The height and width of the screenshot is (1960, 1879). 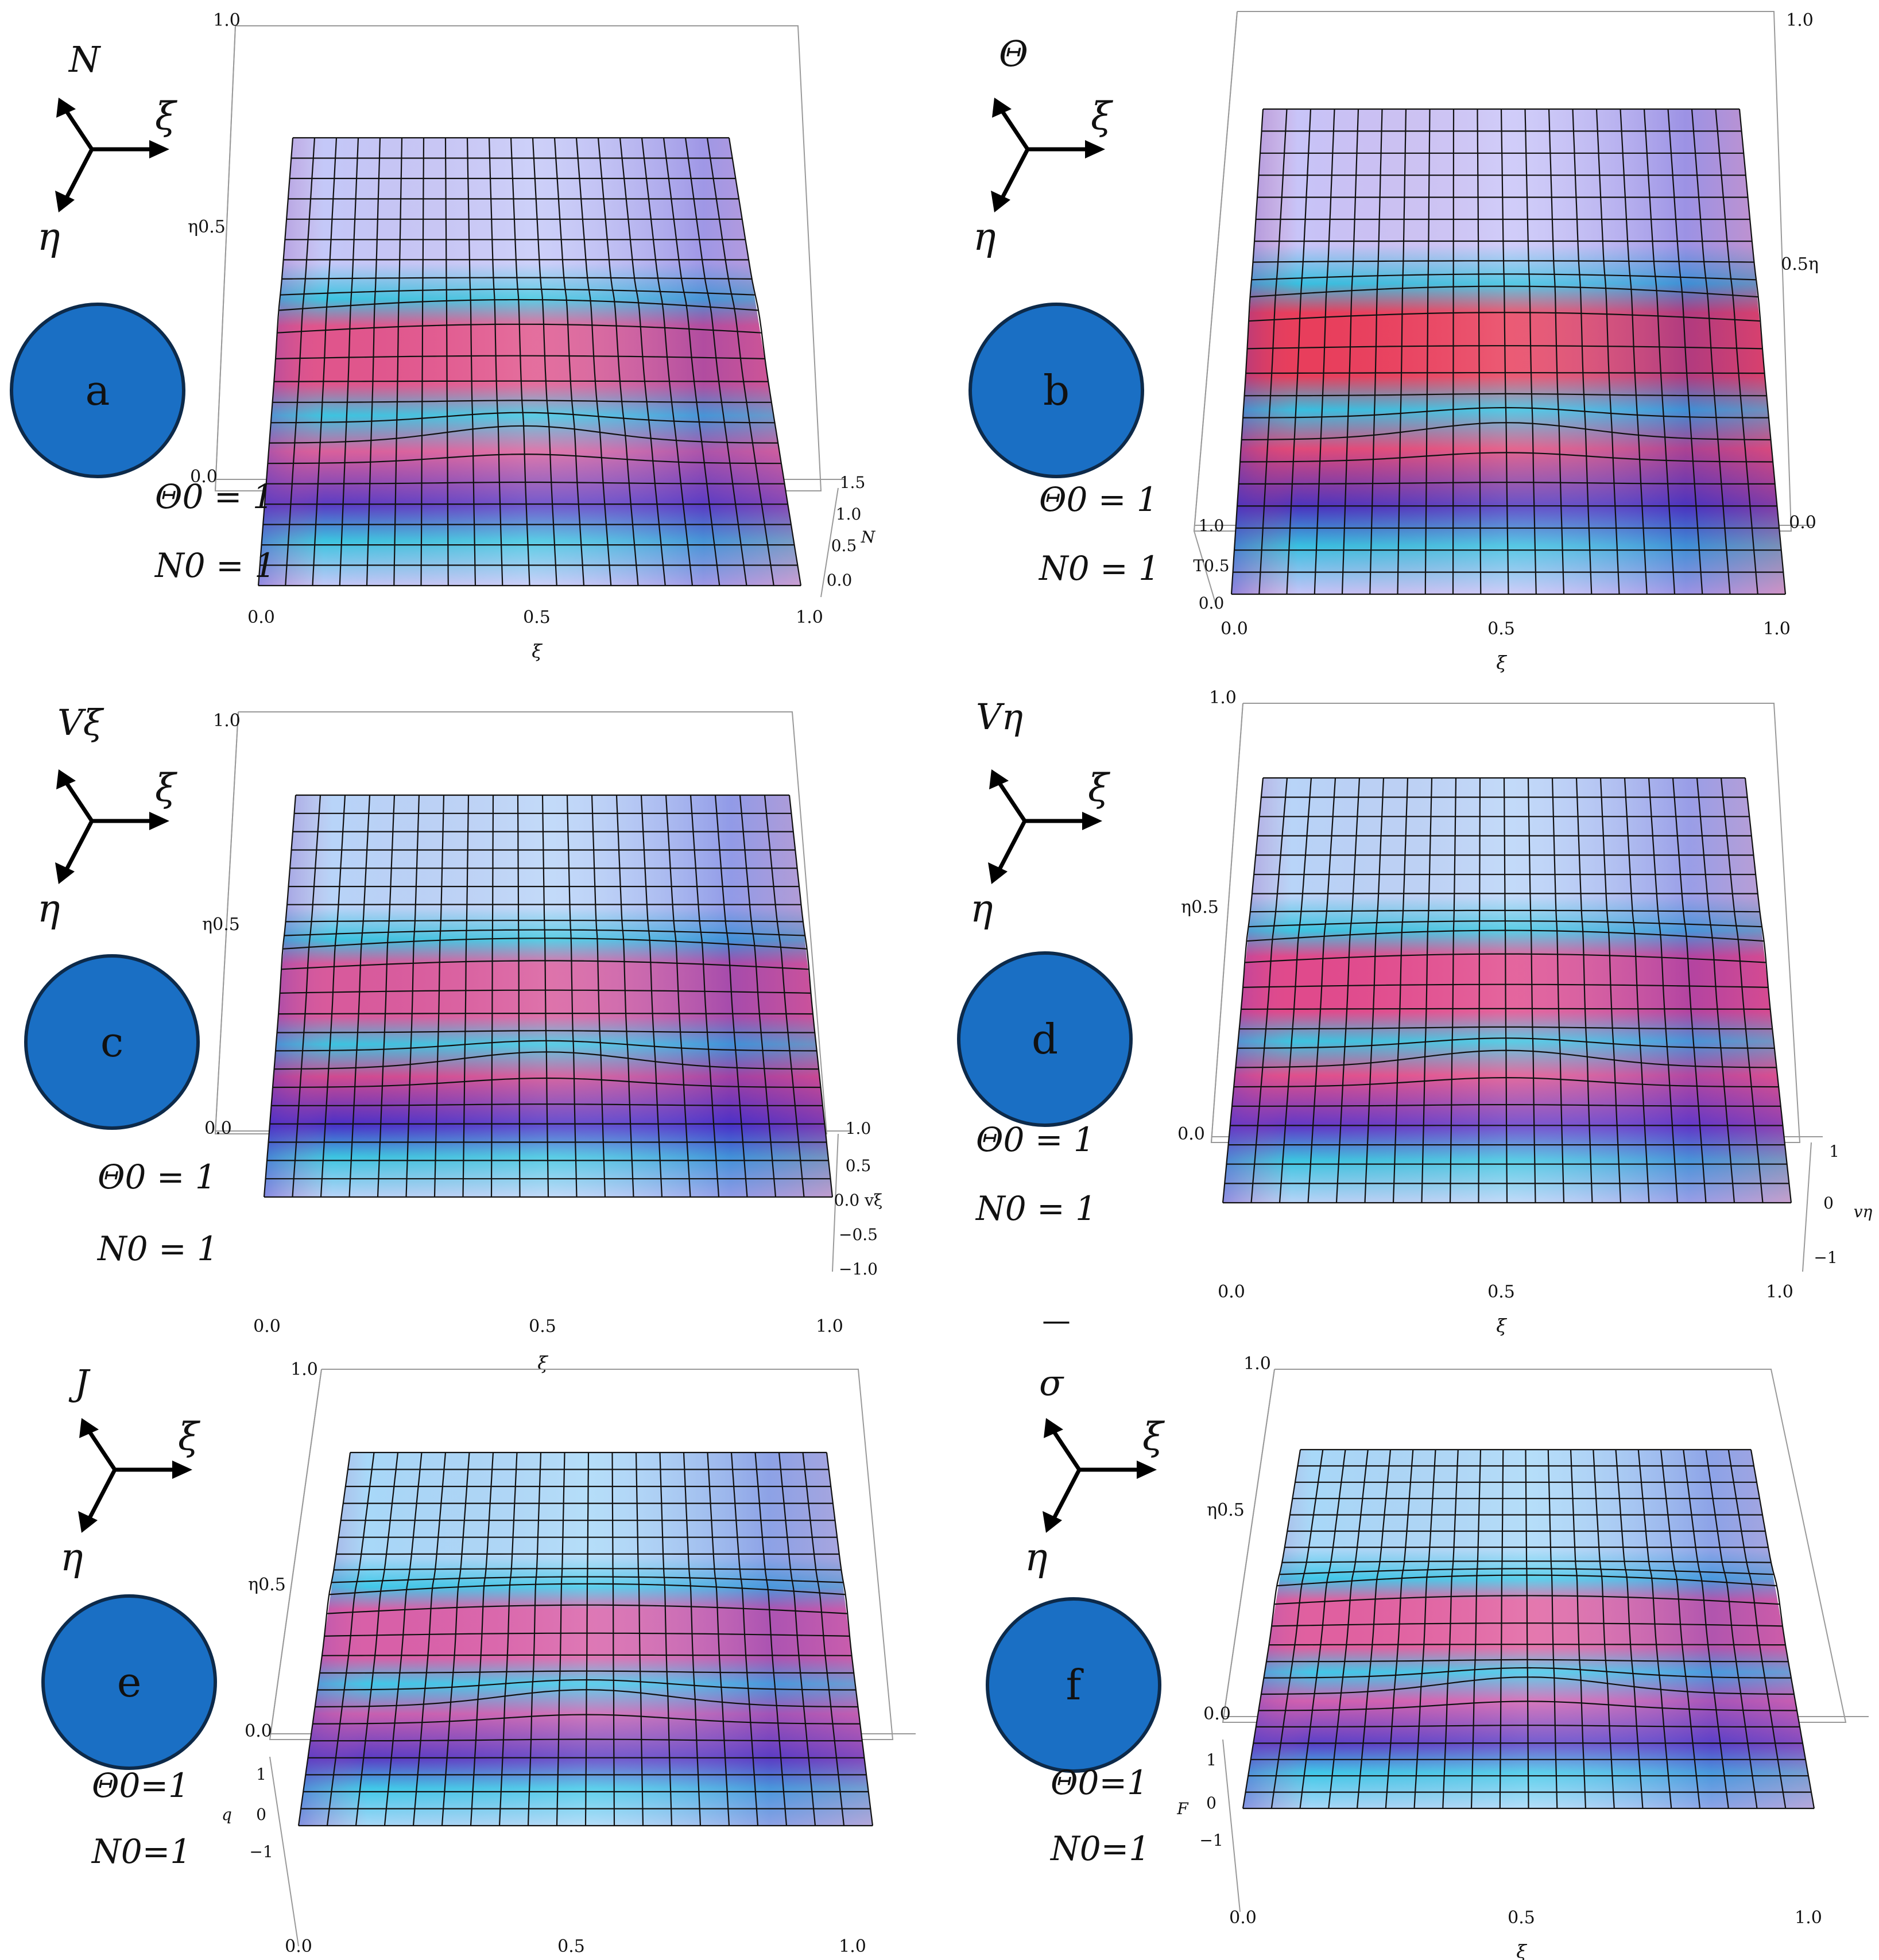 What do you see at coordinates (1453, 351) in the screenshot?
I see `mesh-line-xi` at bounding box center [1453, 351].